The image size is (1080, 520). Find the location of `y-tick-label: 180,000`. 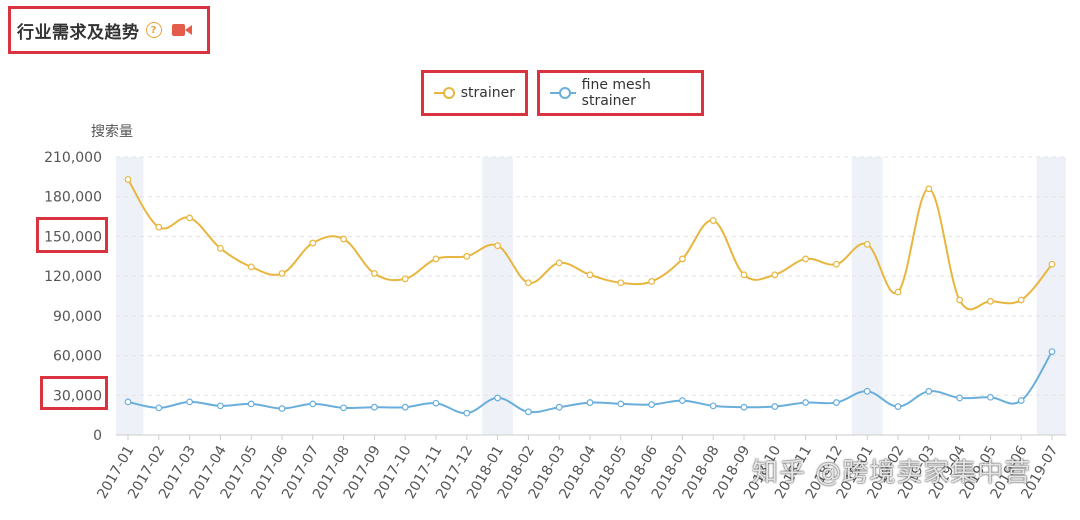

y-tick-label: 180,000 is located at coordinates (73, 198).